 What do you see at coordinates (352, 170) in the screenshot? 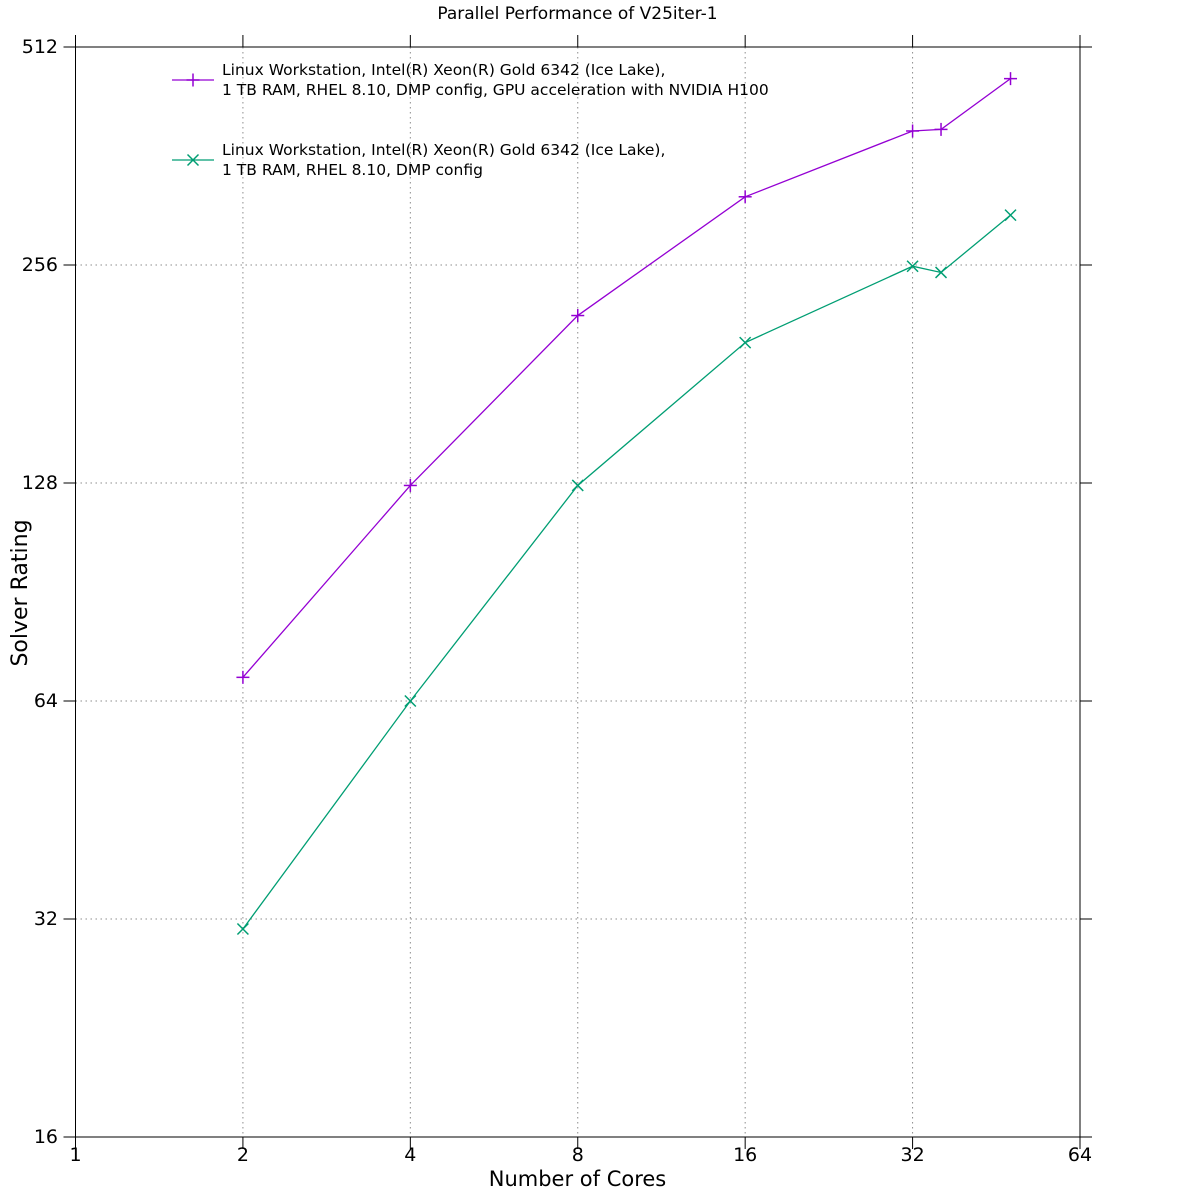
I see `legend-label-cpu-line2: 1 TB RAM, RHEL 8.10, DMP config` at bounding box center [352, 170].